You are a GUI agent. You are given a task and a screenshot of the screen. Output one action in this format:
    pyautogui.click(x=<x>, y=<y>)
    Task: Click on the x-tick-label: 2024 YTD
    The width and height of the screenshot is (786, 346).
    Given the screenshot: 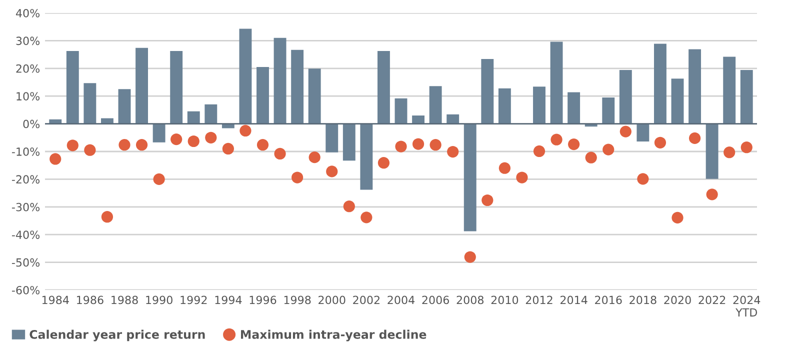 What is the action you would take?
    pyautogui.click(x=746, y=306)
    